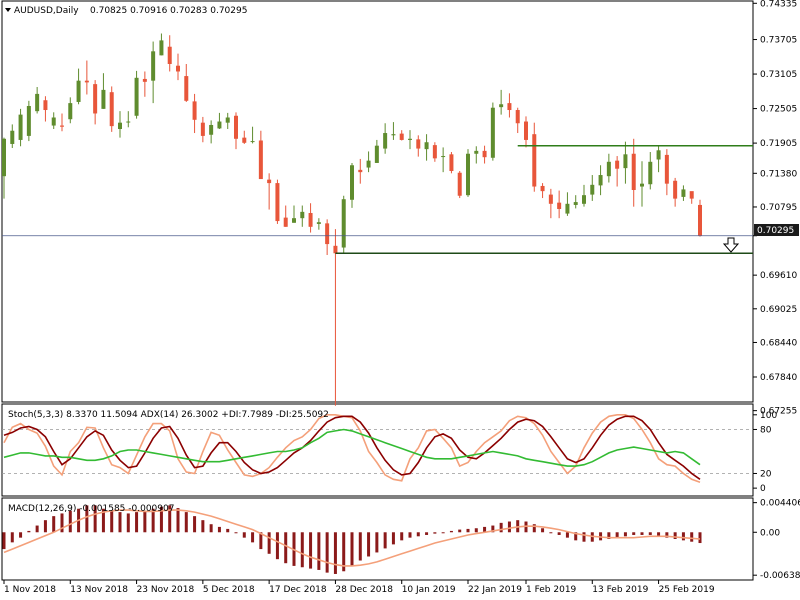 Image resolution: width=800 pixels, height=600 pixels. What do you see at coordinates (778, 144) in the screenshot?
I see `price-axis-label: 0.71905` at bounding box center [778, 144].